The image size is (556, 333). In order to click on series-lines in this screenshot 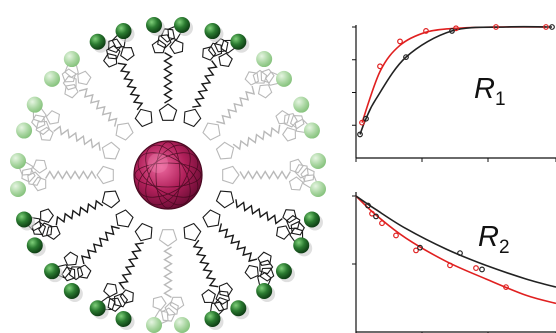, I will do `click(456, 80)`.